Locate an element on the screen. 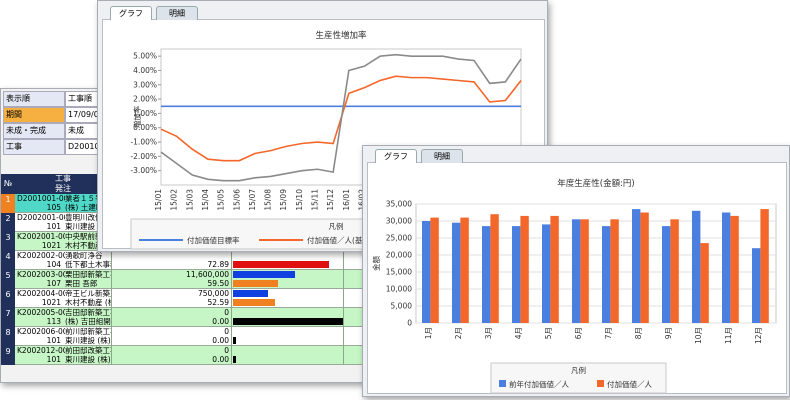 This screenshot has height=400, width=790. rate: 52.59 is located at coordinates (218, 302).